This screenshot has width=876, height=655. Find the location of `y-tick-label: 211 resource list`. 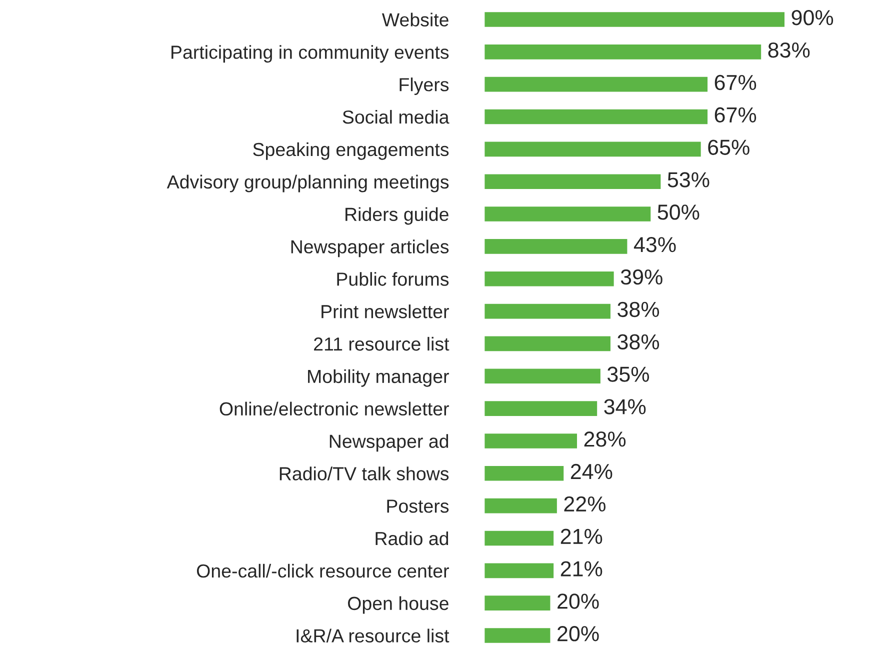

y-tick-label: 211 resource list is located at coordinates (382, 343).